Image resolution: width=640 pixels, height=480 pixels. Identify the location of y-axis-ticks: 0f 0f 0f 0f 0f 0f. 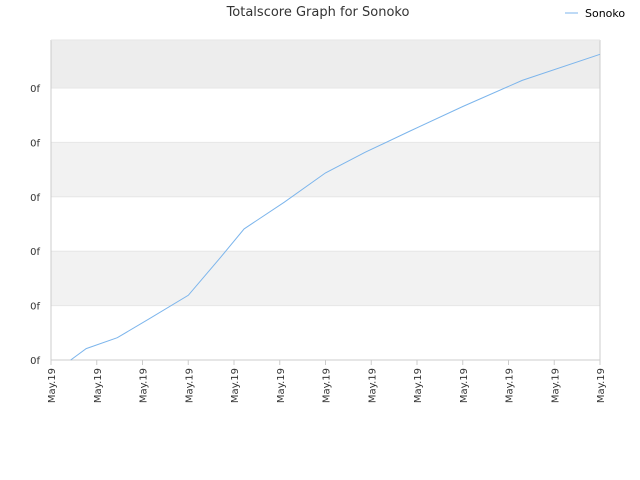
(35, 225).